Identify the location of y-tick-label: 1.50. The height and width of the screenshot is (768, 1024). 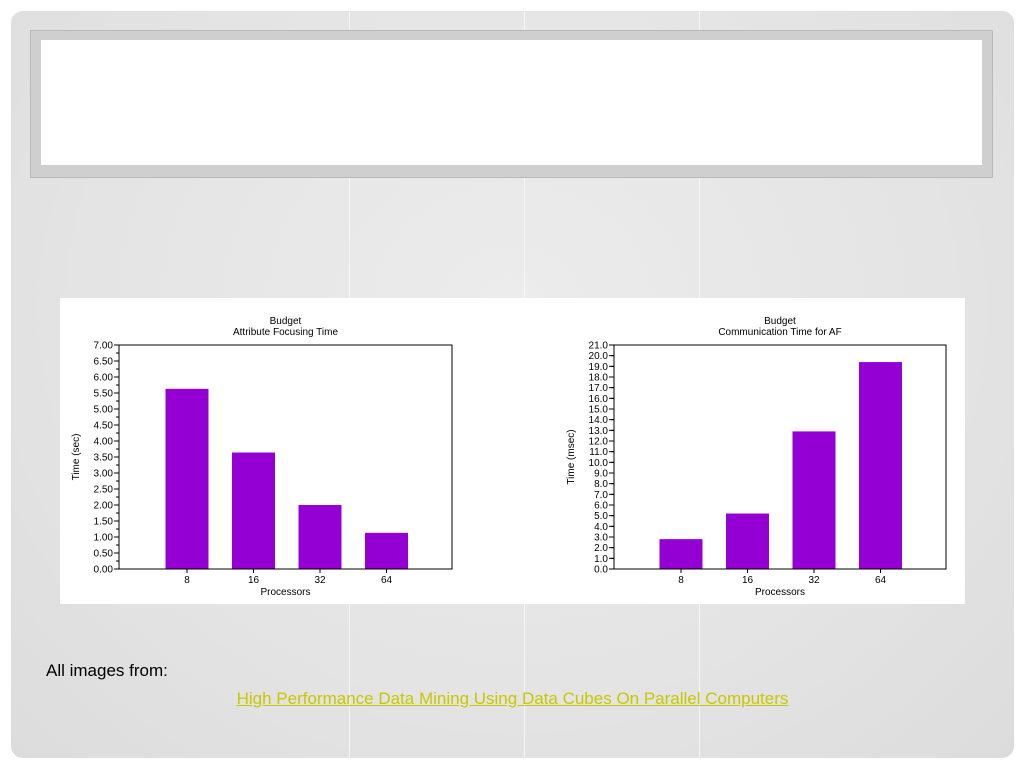
(104, 522).